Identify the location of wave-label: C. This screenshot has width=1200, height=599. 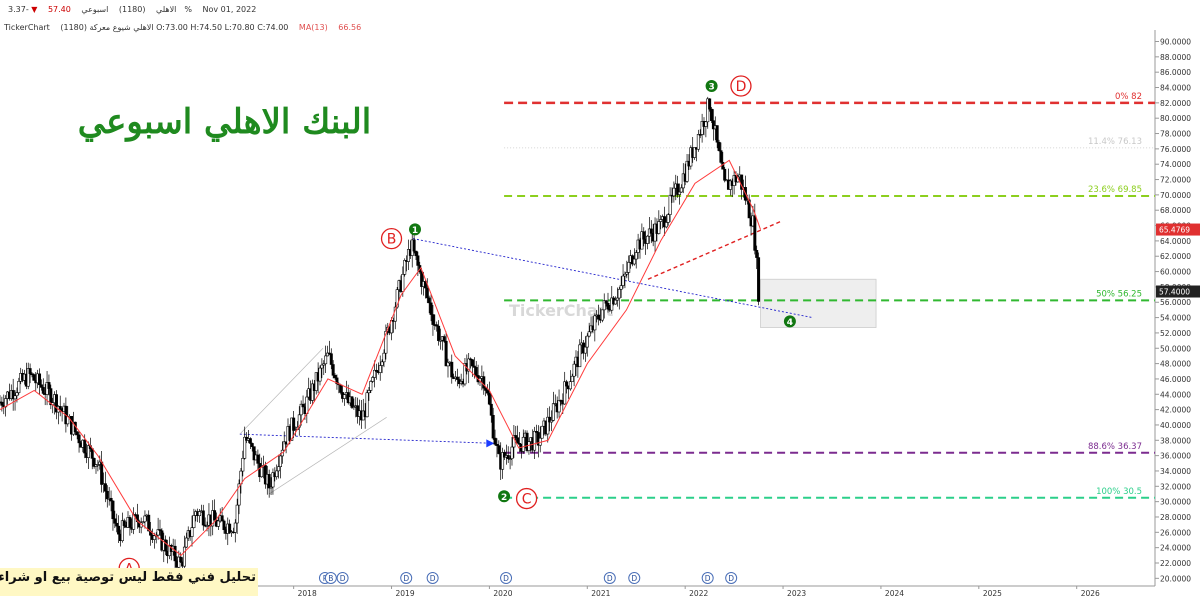
(527, 500).